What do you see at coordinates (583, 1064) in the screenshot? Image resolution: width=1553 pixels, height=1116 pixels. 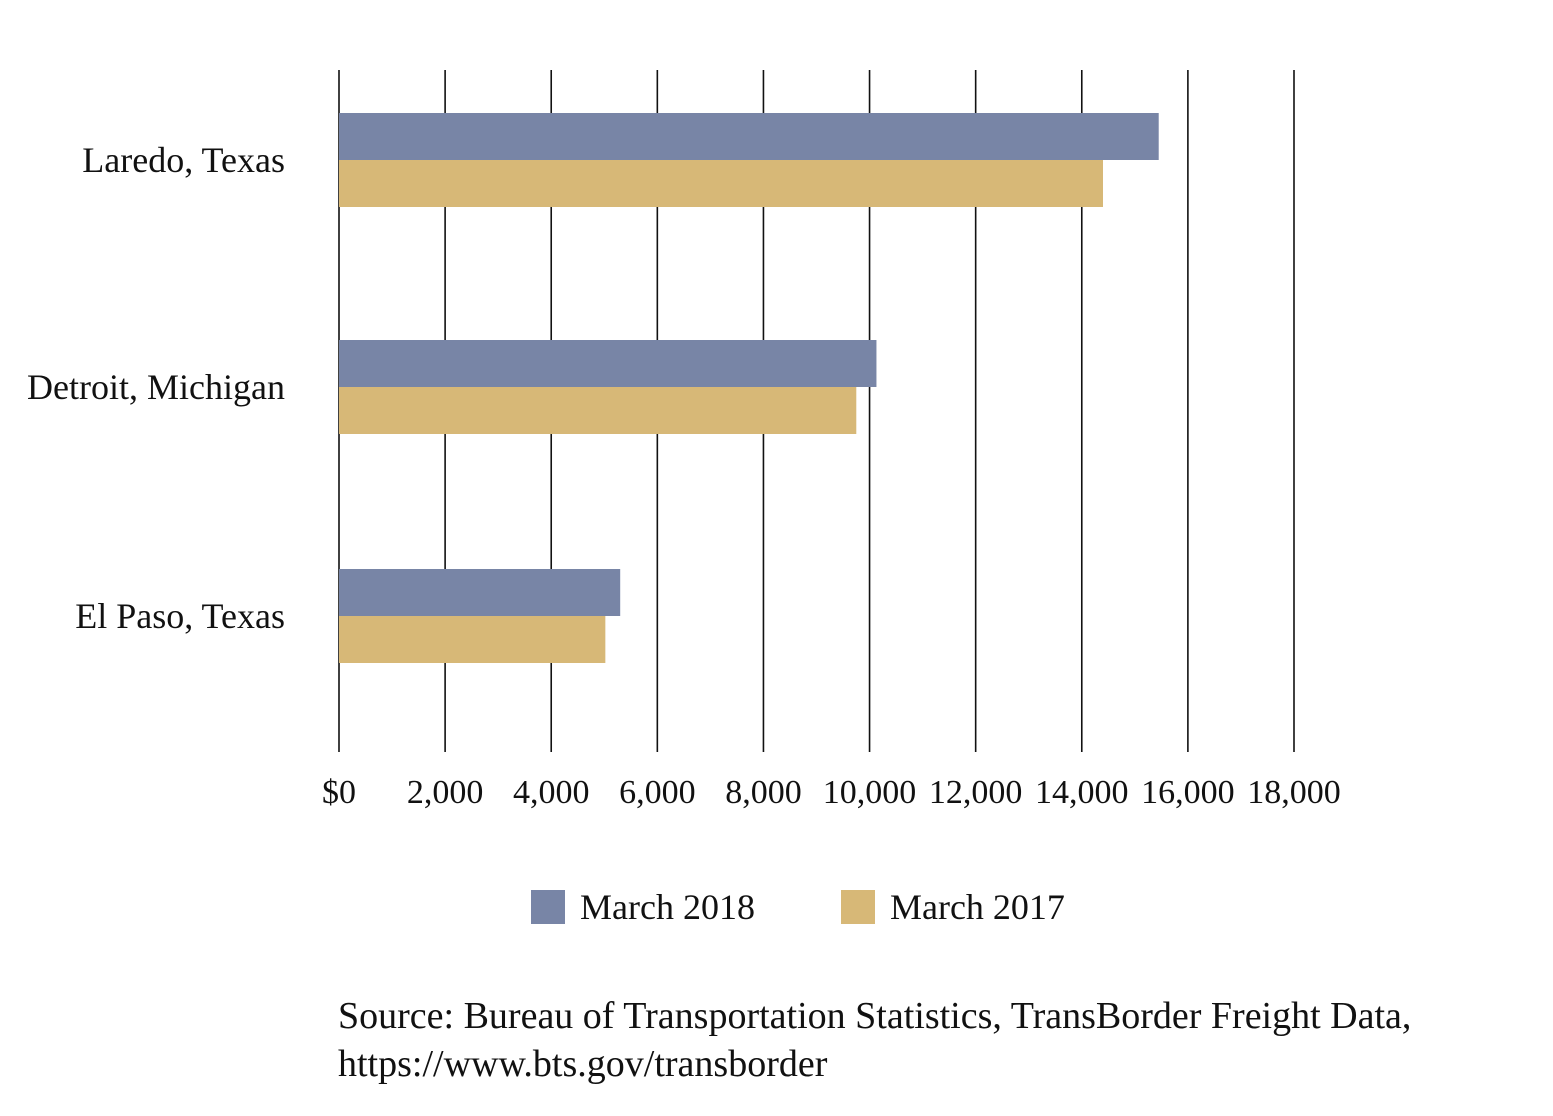 I see `source-line-2: https://www.bts.gov/transborder` at bounding box center [583, 1064].